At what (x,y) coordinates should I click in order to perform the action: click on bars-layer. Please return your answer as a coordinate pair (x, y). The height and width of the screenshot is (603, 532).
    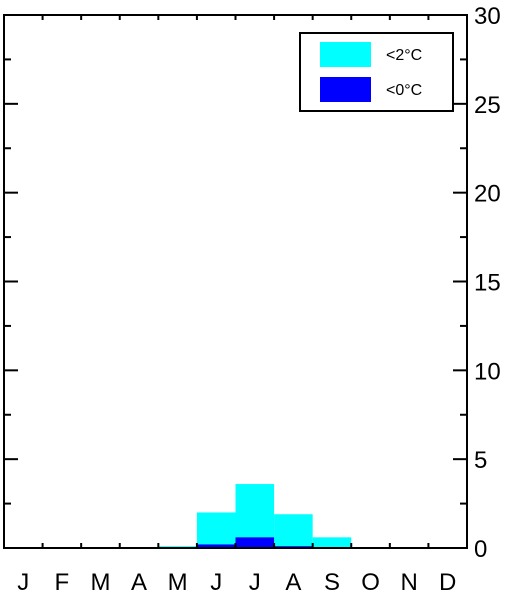
    Looking at the image, I should click on (274, 516).